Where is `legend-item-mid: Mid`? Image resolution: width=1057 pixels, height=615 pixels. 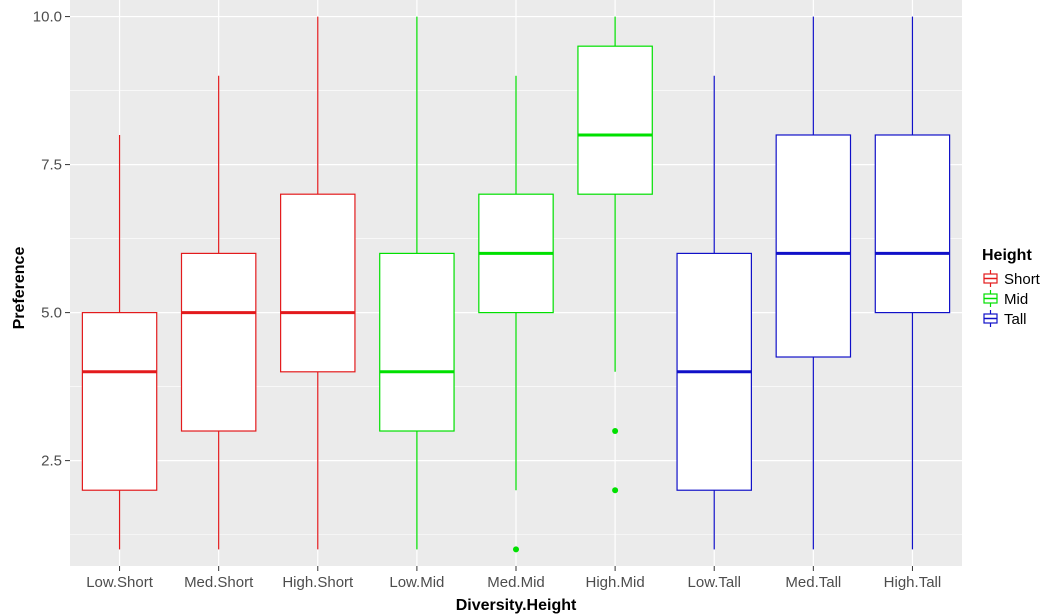
legend-item-mid: Mid is located at coordinates (1005, 299).